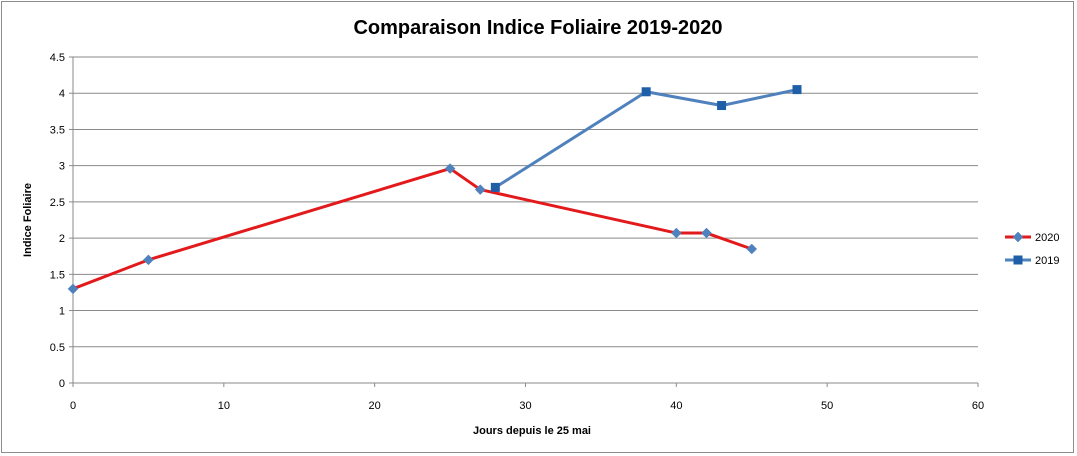 The height and width of the screenshot is (456, 1077). I want to click on x-tick-label: 0, so click(73, 406).